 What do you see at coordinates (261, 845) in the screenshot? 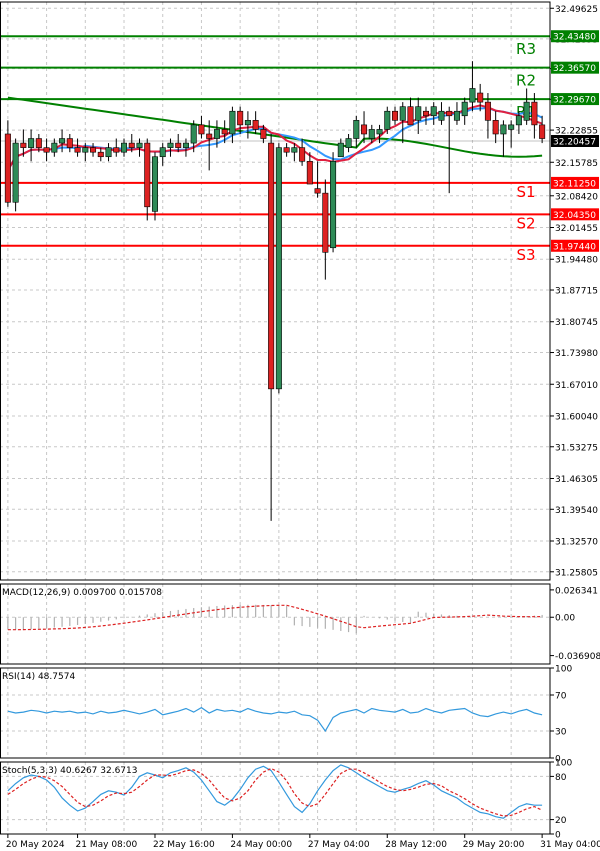
I see `time-tick-label: 24 May 00:00` at bounding box center [261, 845].